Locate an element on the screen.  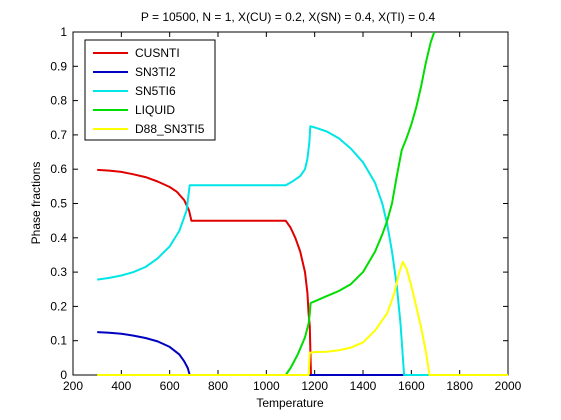
legend-label: LIQUID is located at coordinates (155, 110).